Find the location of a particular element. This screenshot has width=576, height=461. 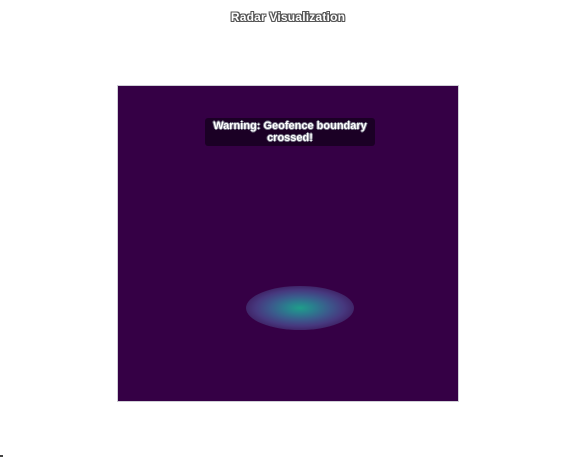

corner-marker is located at coordinates (1, 456).